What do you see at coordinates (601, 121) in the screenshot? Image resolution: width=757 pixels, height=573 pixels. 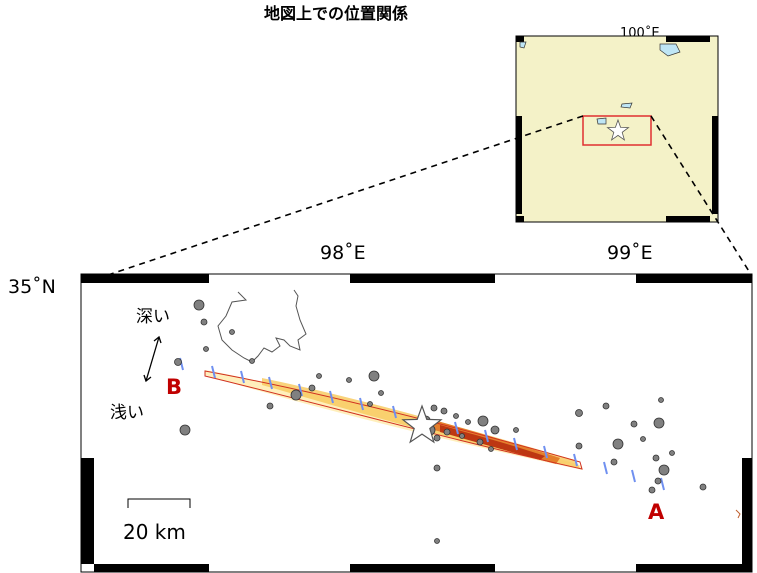 I see `inset-lake-small` at bounding box center [601, 121].